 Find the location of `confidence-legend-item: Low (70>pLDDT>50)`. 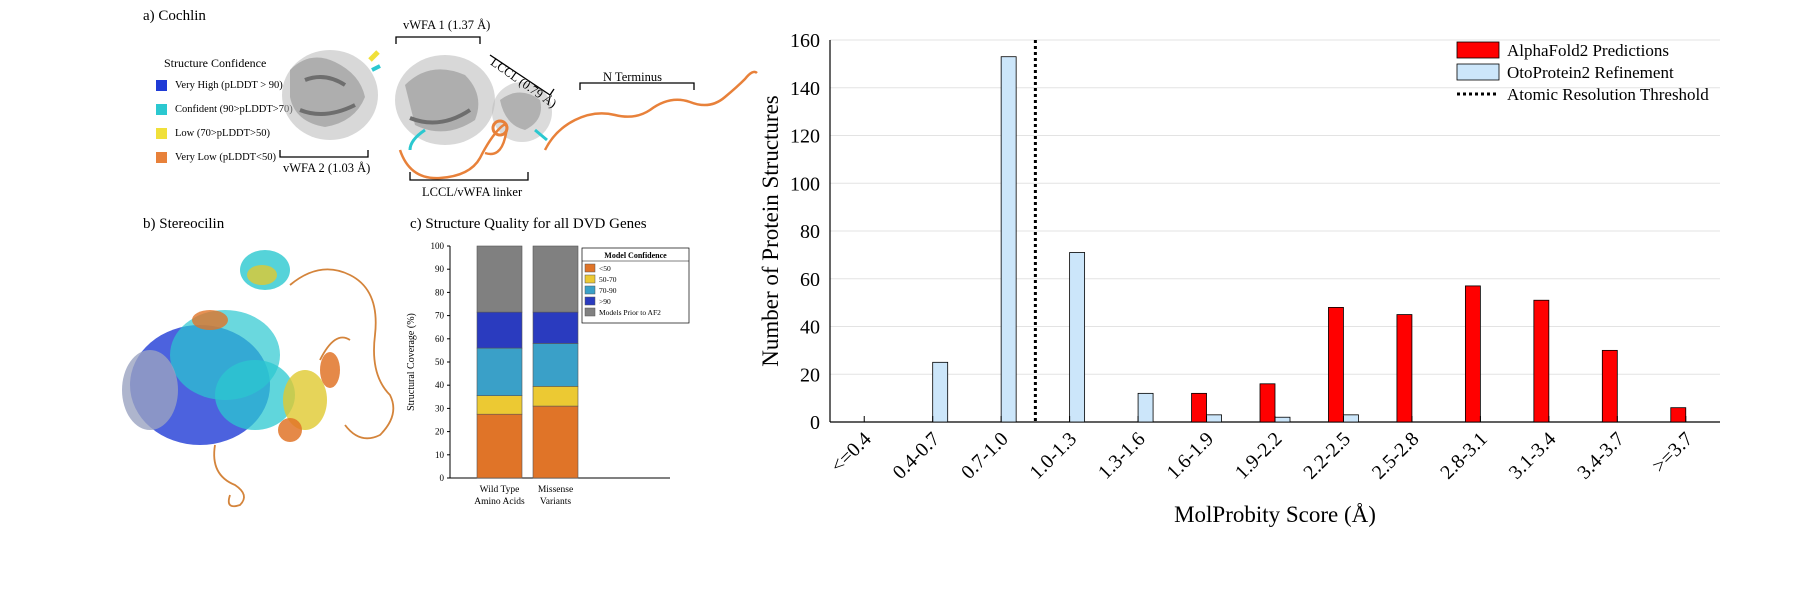

confidence-legend-item: Low (70>pLDDT>50) is located at coordinates (226, 133).